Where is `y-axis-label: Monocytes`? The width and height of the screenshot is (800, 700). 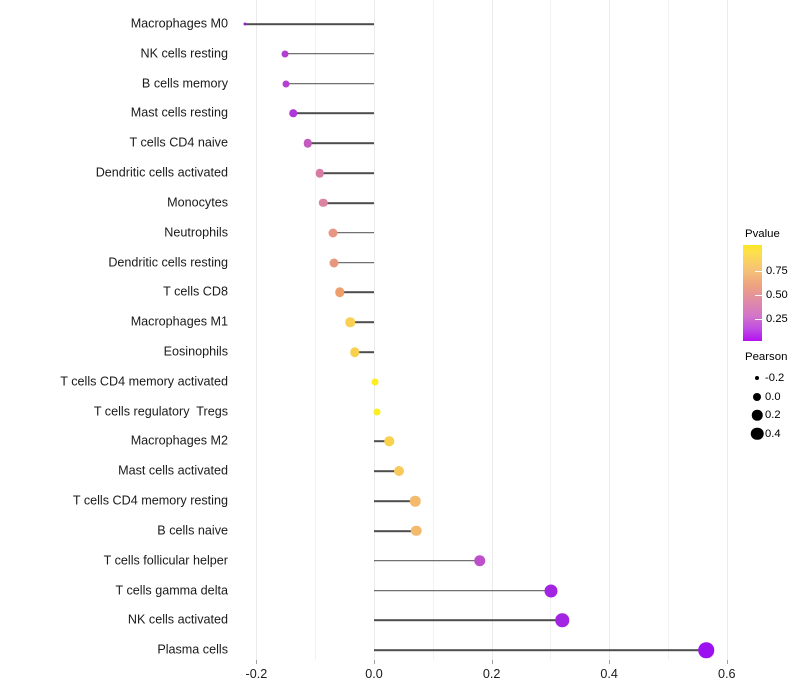 y-axis-label: Monocytes is located at coordinates (197, 202).